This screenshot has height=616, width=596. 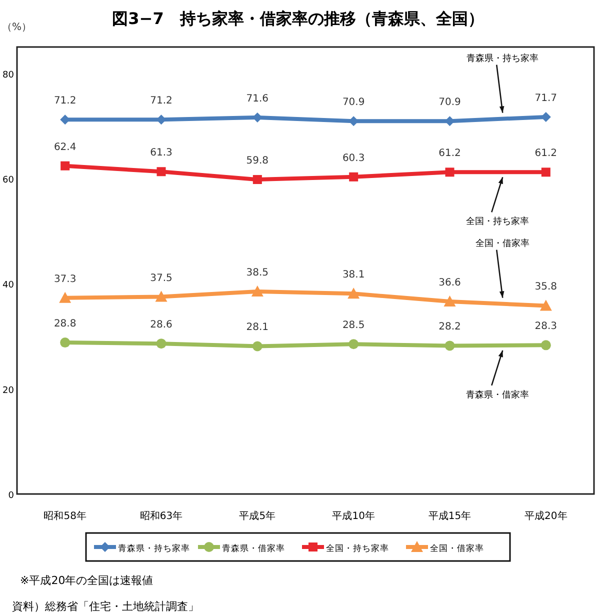 I want to click on chart-title: 図3−7 持ち家率・借家率の推移（青森県、全国）, so click(x=298, y=18).